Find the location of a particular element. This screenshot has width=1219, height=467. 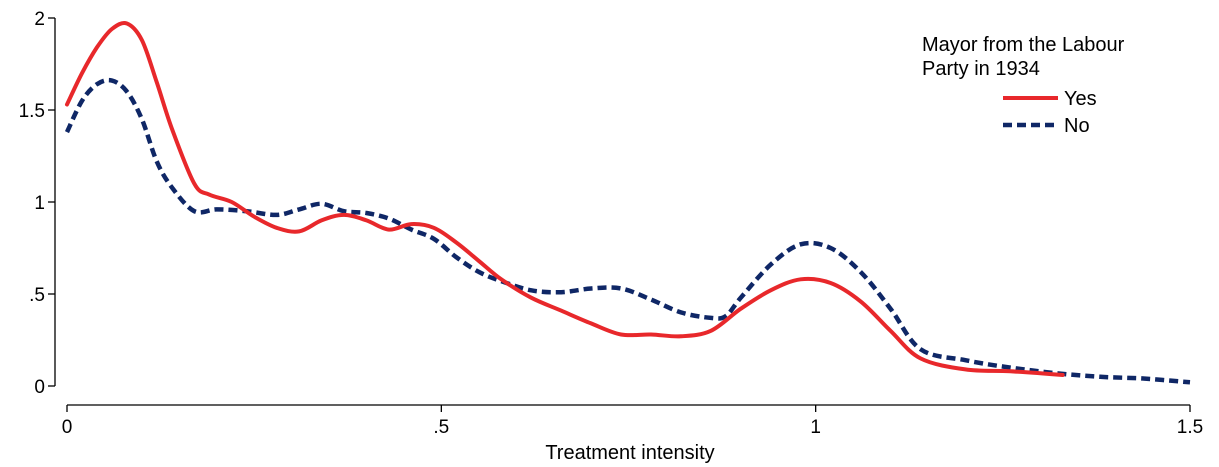

y-tick-label: 1.5 is located at coordinates (32, 111).